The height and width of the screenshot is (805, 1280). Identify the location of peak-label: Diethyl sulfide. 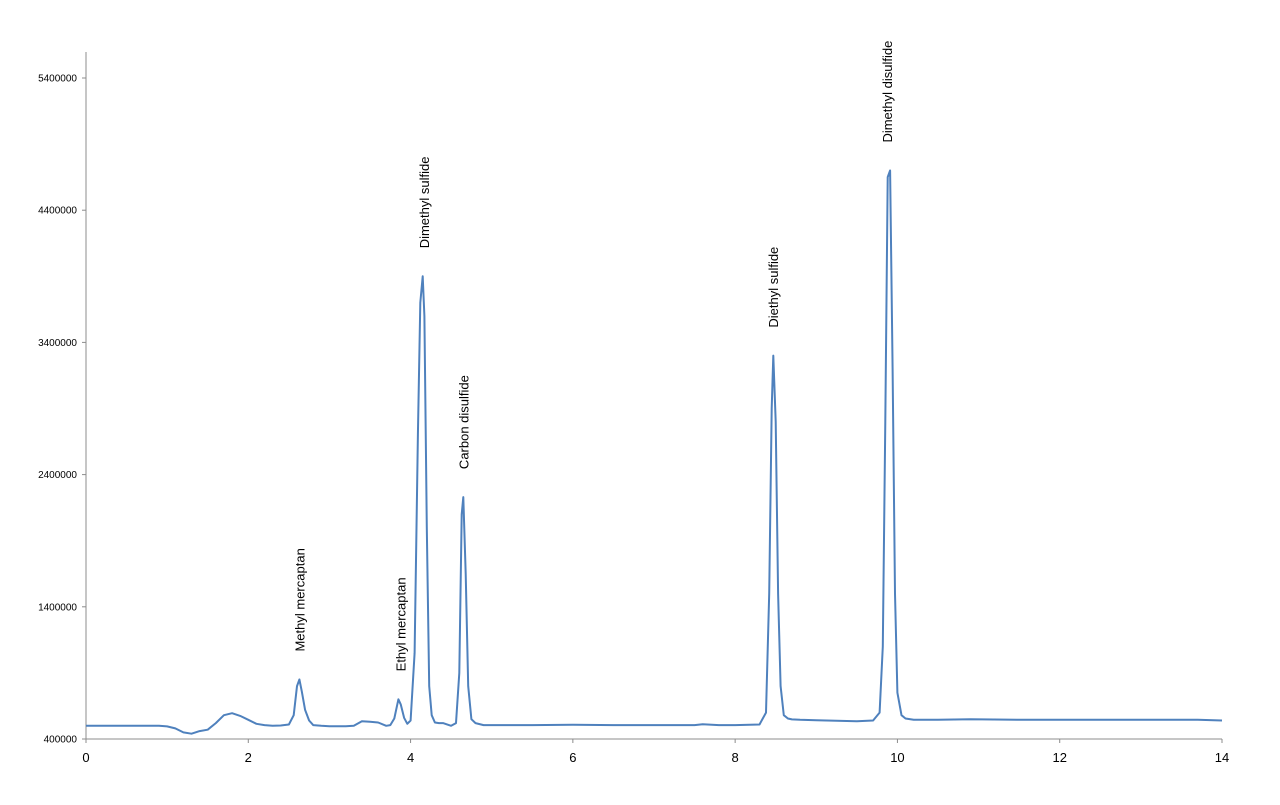
(773, 287).